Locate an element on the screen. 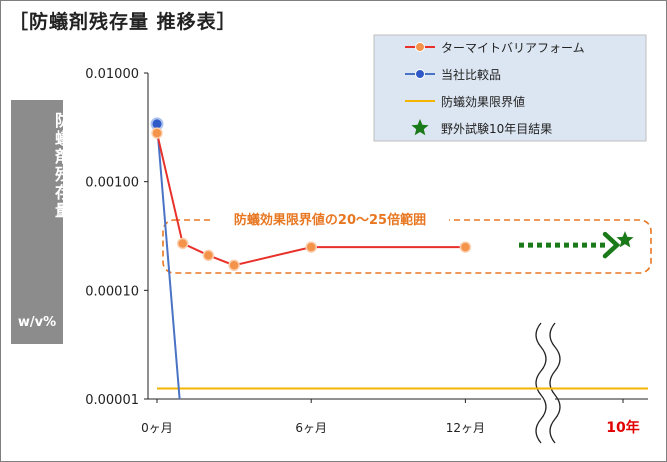  y-axis-unit: w/v% is located at coordinates (37, 322).